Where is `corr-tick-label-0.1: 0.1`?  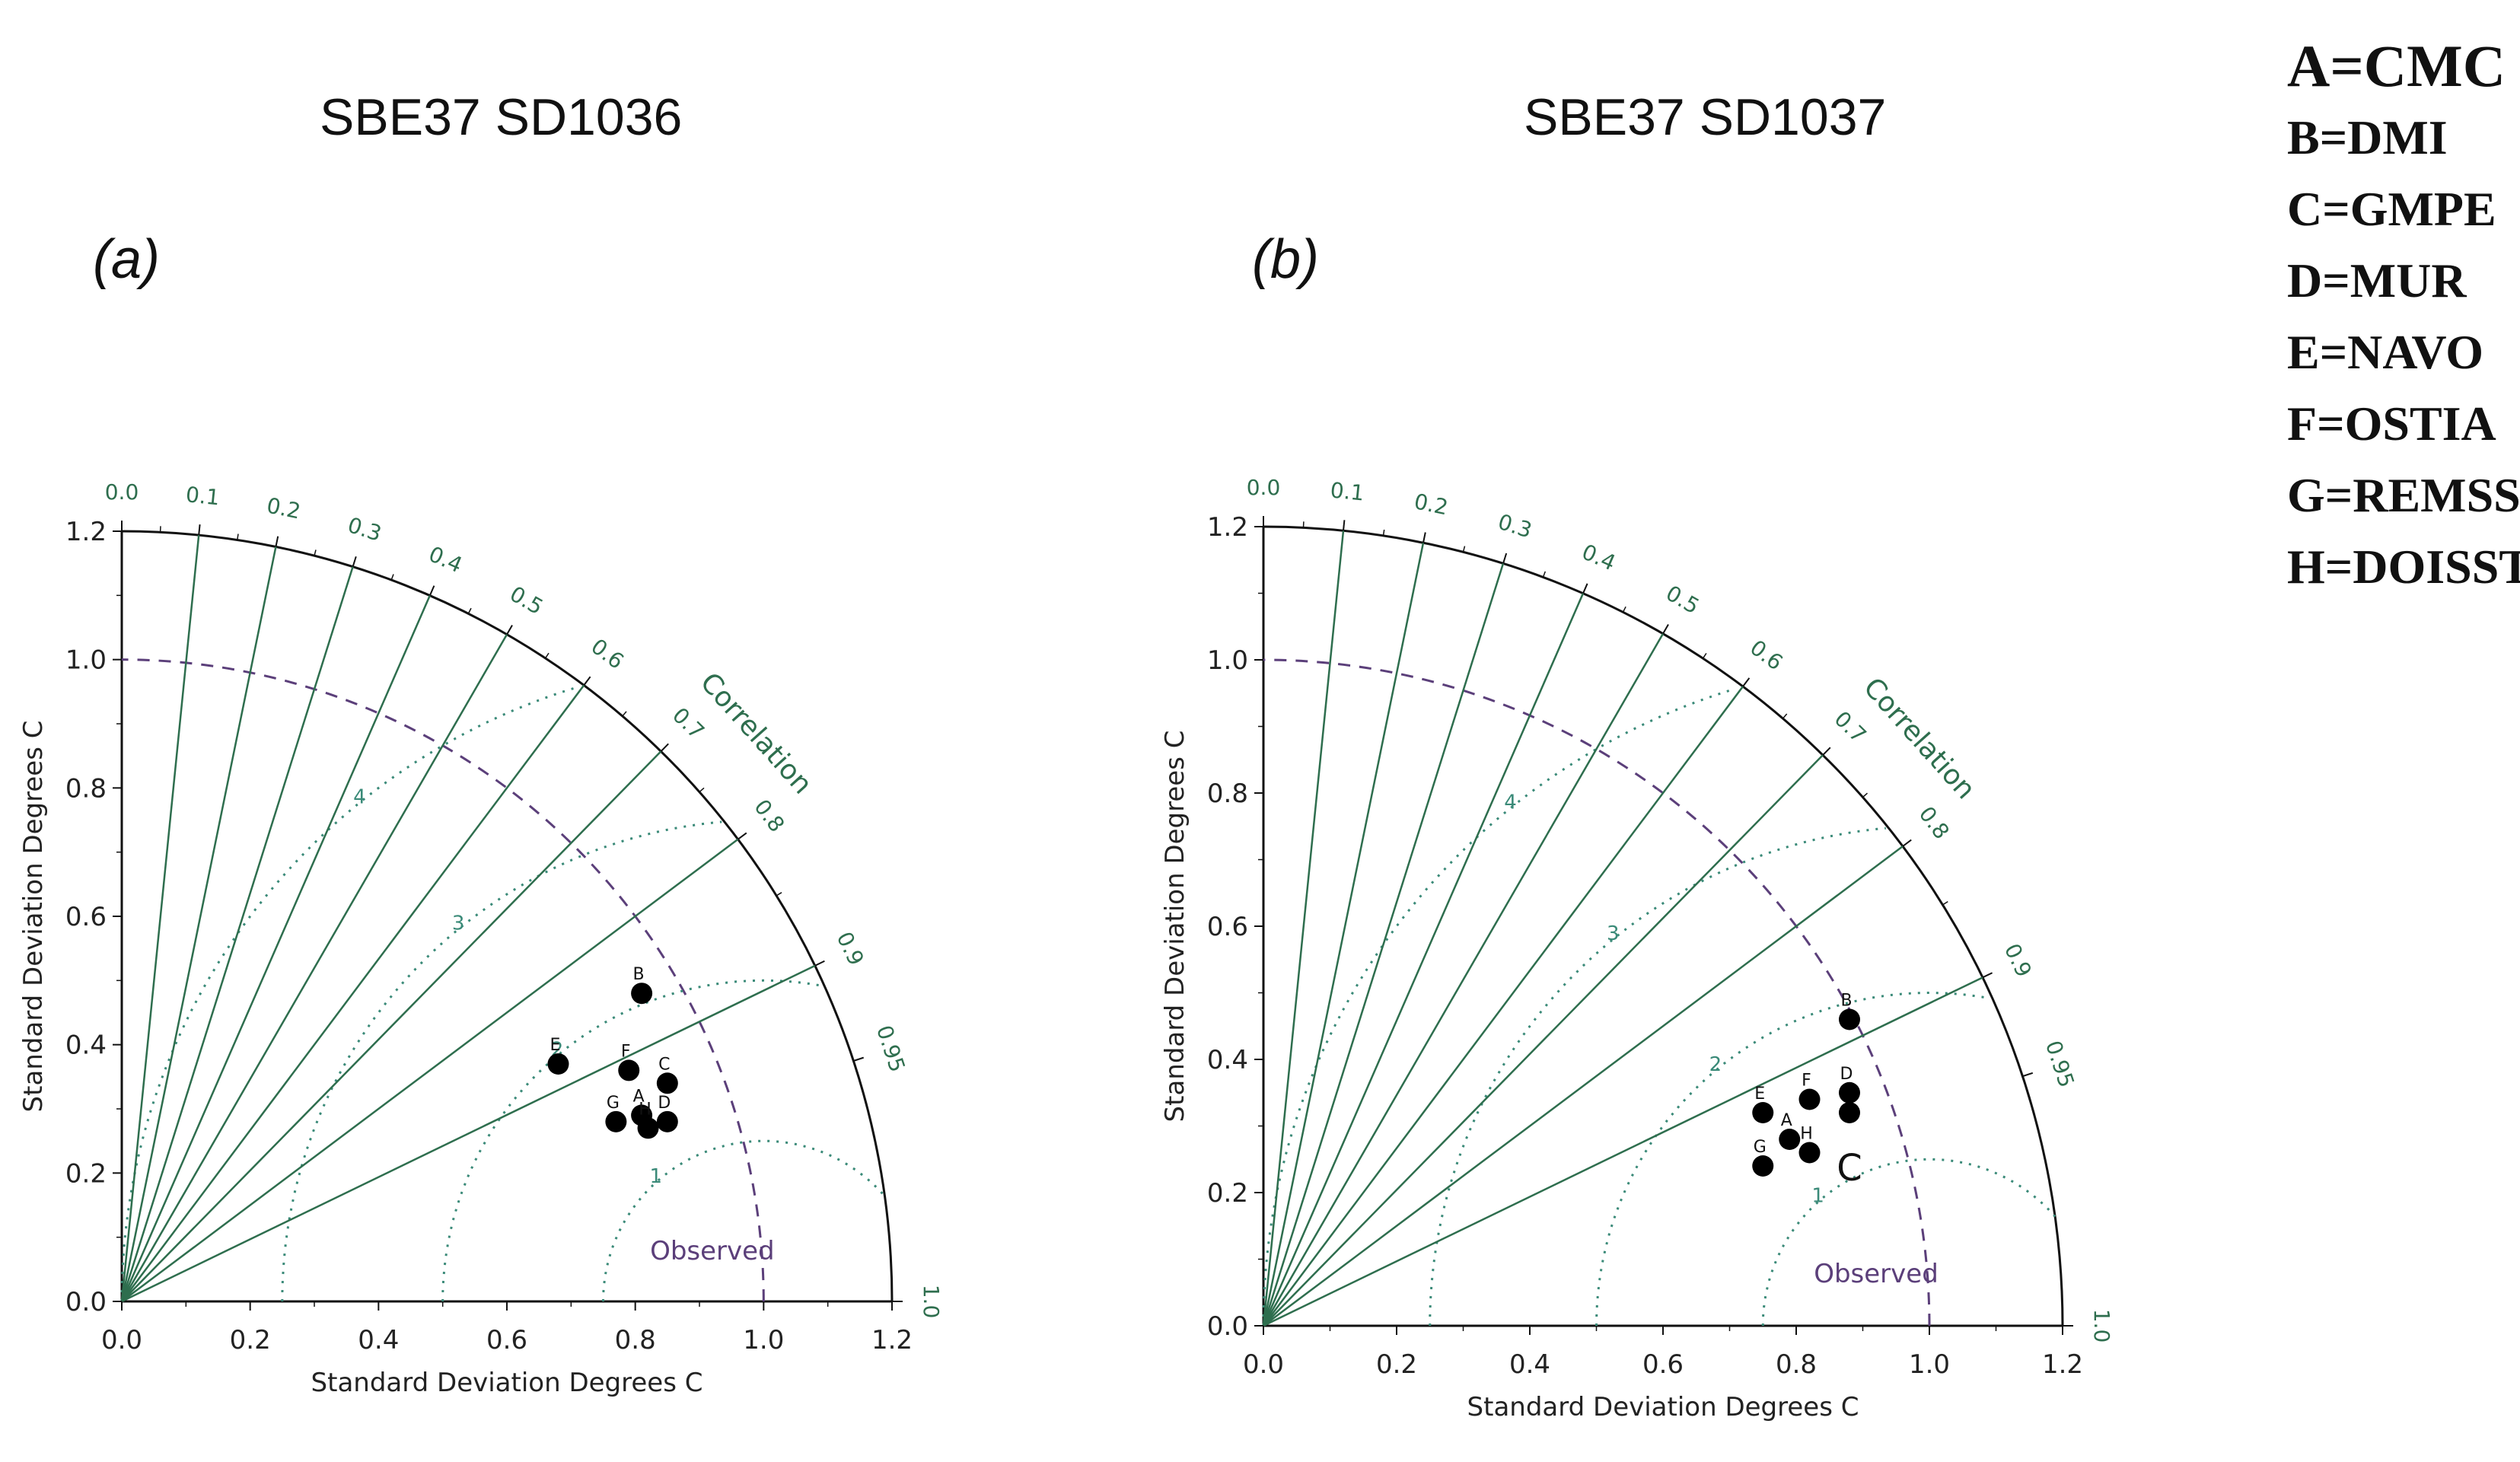
corr-tick-label-0.1: 0.1 is located at coordinates (1347, 491).